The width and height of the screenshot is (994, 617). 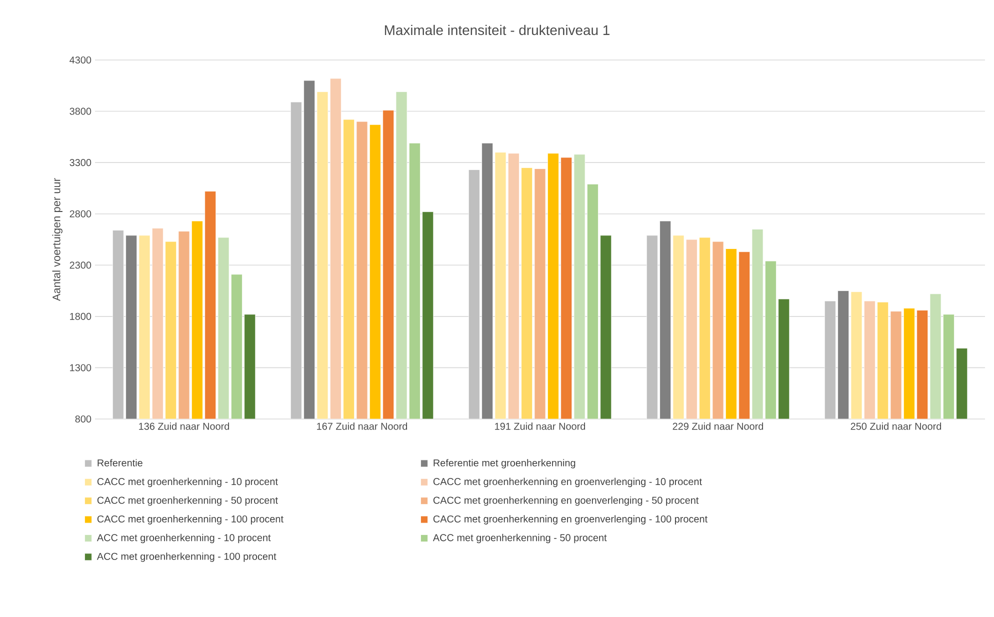 I want to click on x-tick-label: 250 Zuid naar Noord, so click(x=896, y=426).